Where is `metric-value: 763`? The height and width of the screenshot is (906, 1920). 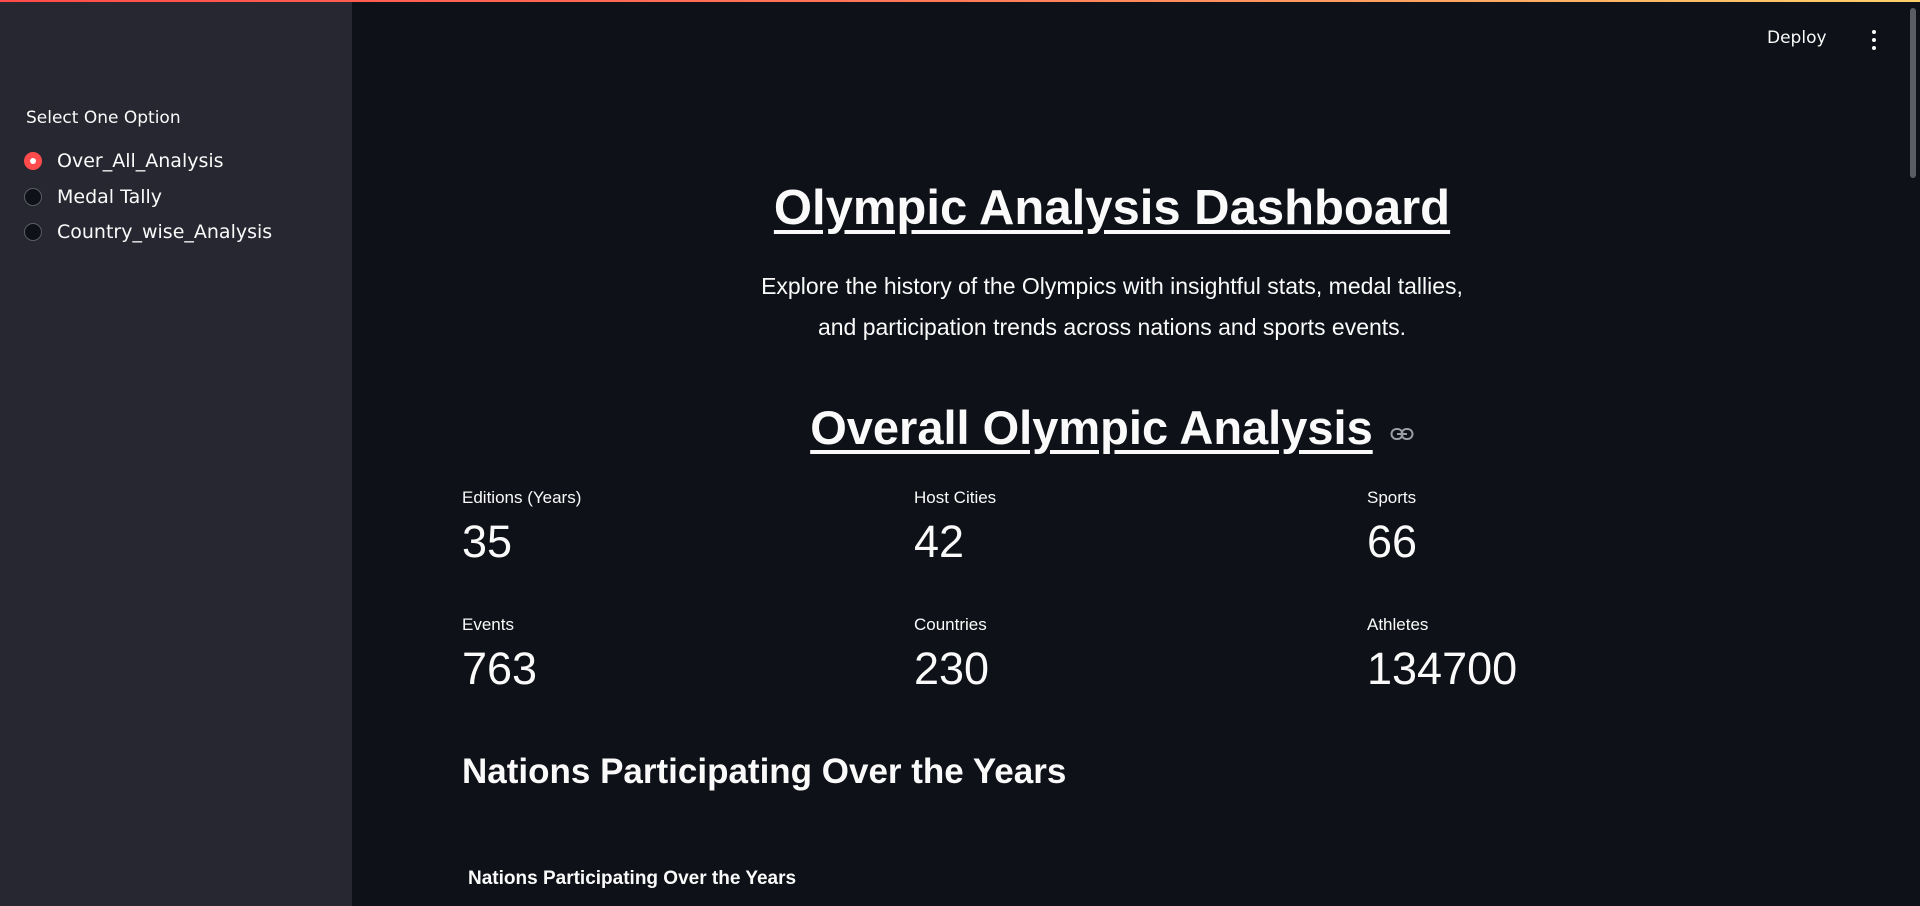 metric-value: 763 is located at coordinates (500, 668).